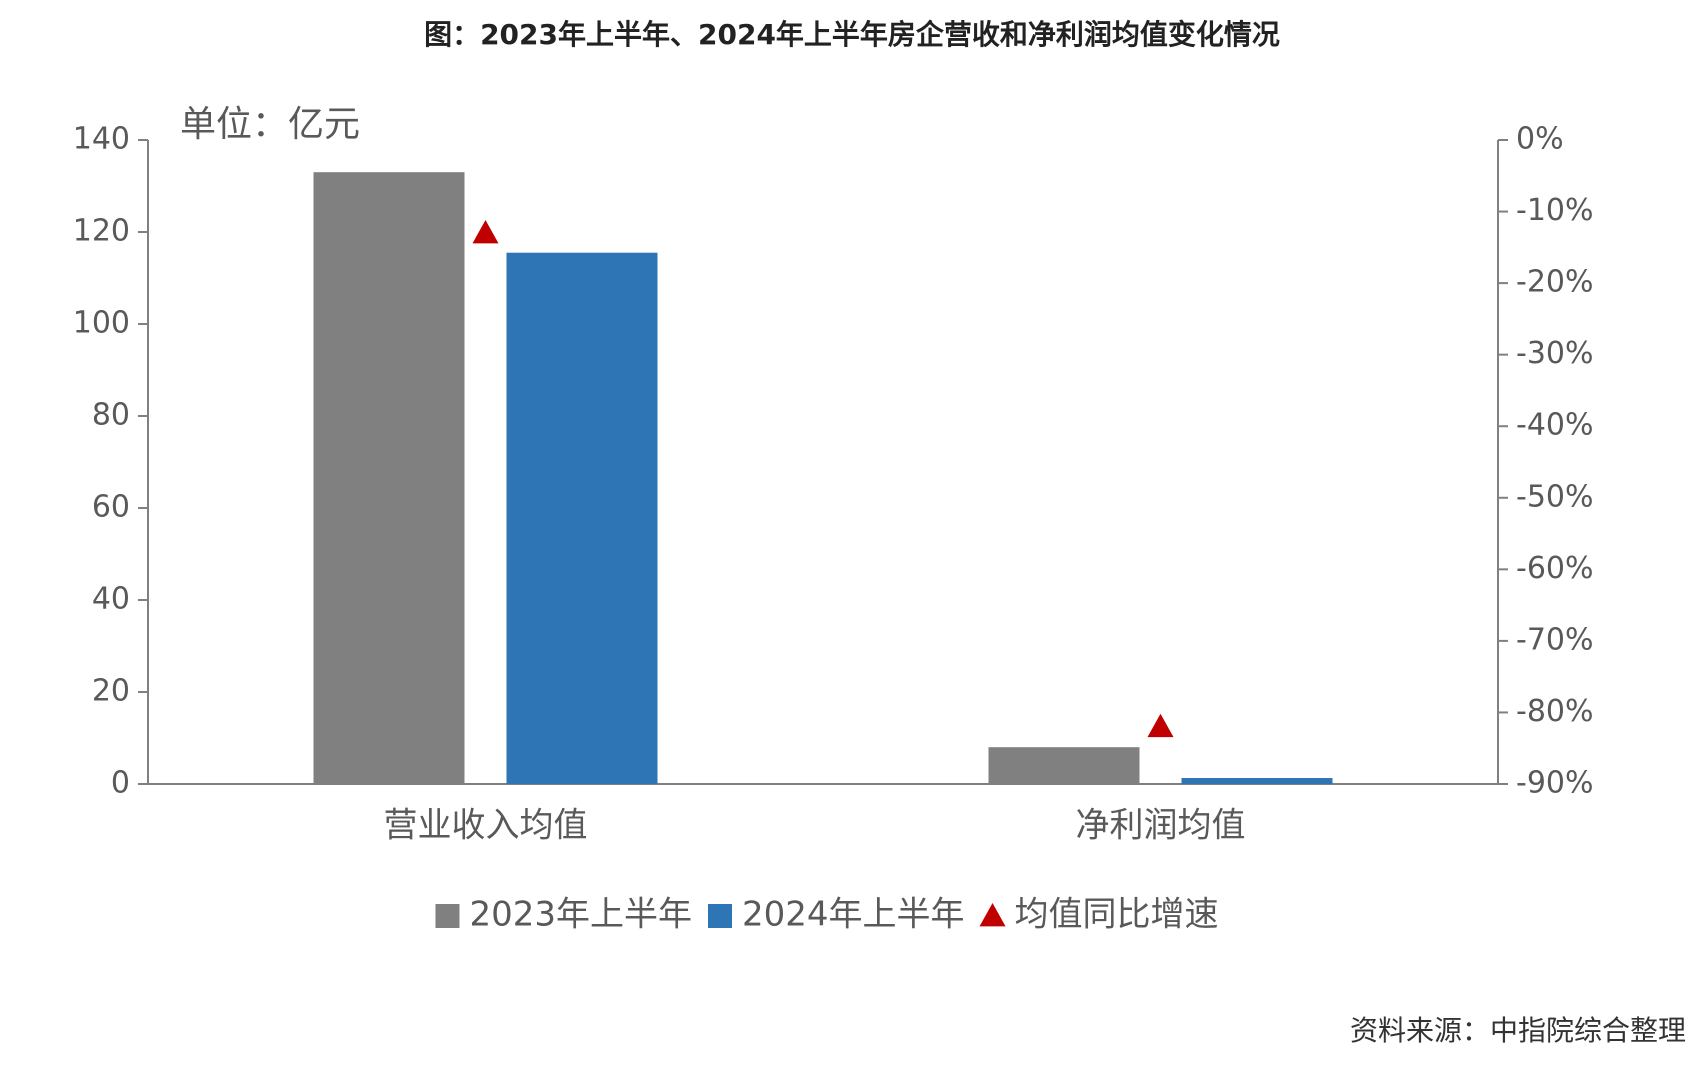 This screenshot has height=1071, width=1704. Describe the element at coordinates (1117, 915) in the screenshot. I see `legend-label: 均值同比增速` at that location.